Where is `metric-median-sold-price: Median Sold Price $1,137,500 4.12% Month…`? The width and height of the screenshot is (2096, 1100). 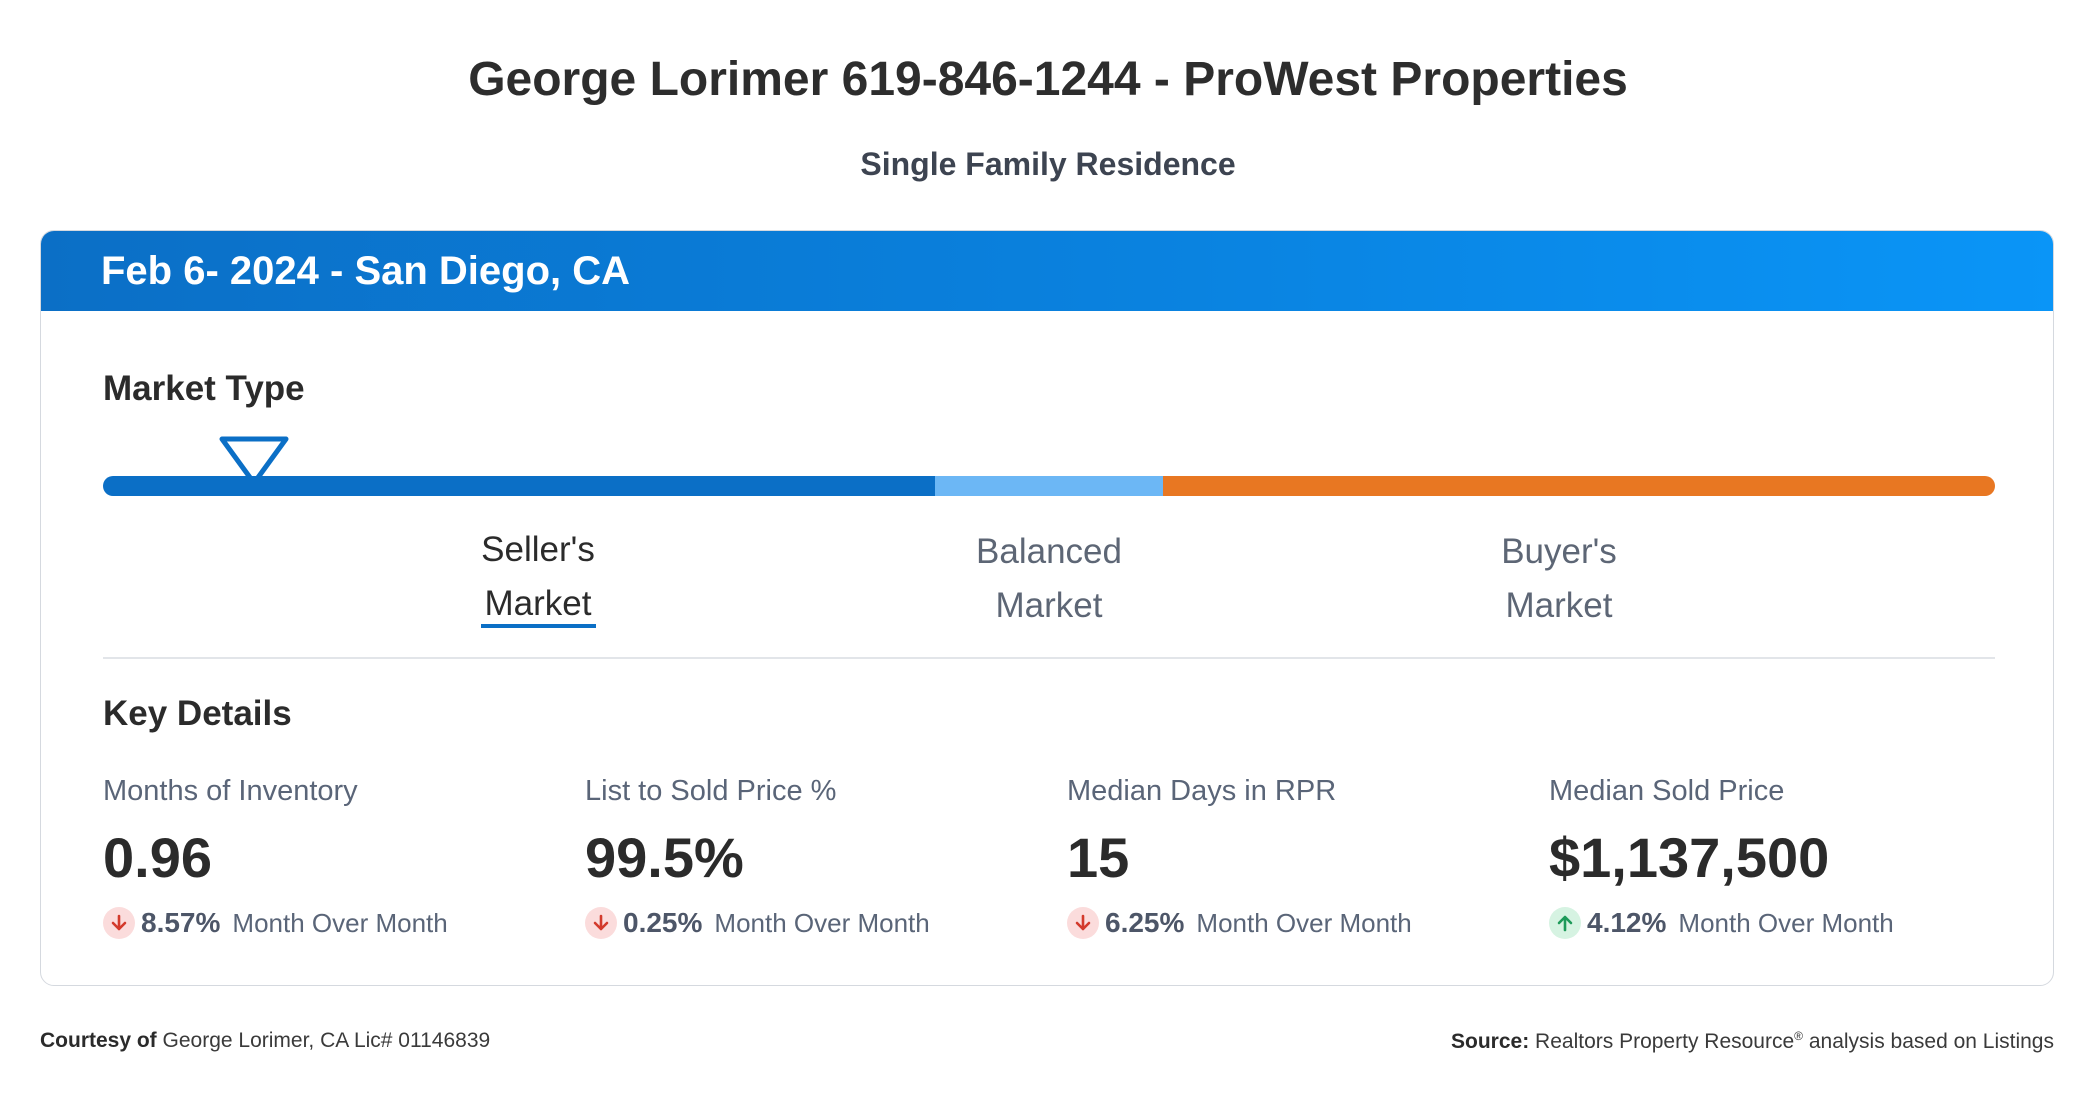
metric-median-sold-price: Median Sold Price $1,137,500 4.12% Month… is located at coordinates (1779, 857).